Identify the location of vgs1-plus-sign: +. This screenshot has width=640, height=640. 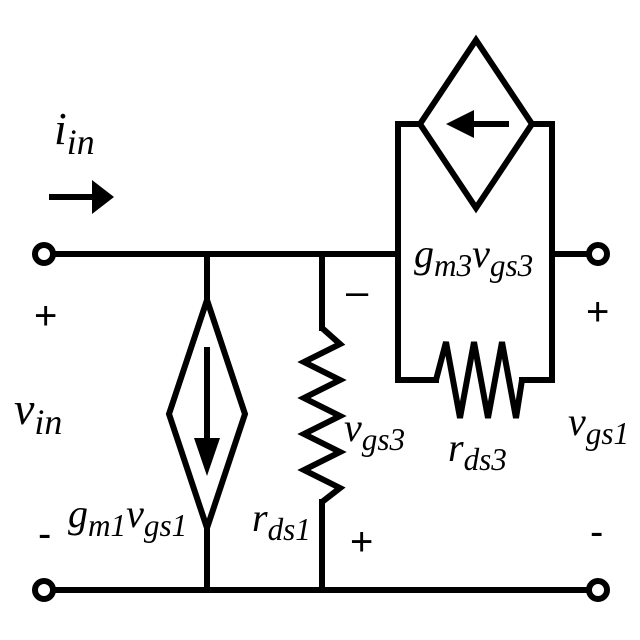
(598, 312).